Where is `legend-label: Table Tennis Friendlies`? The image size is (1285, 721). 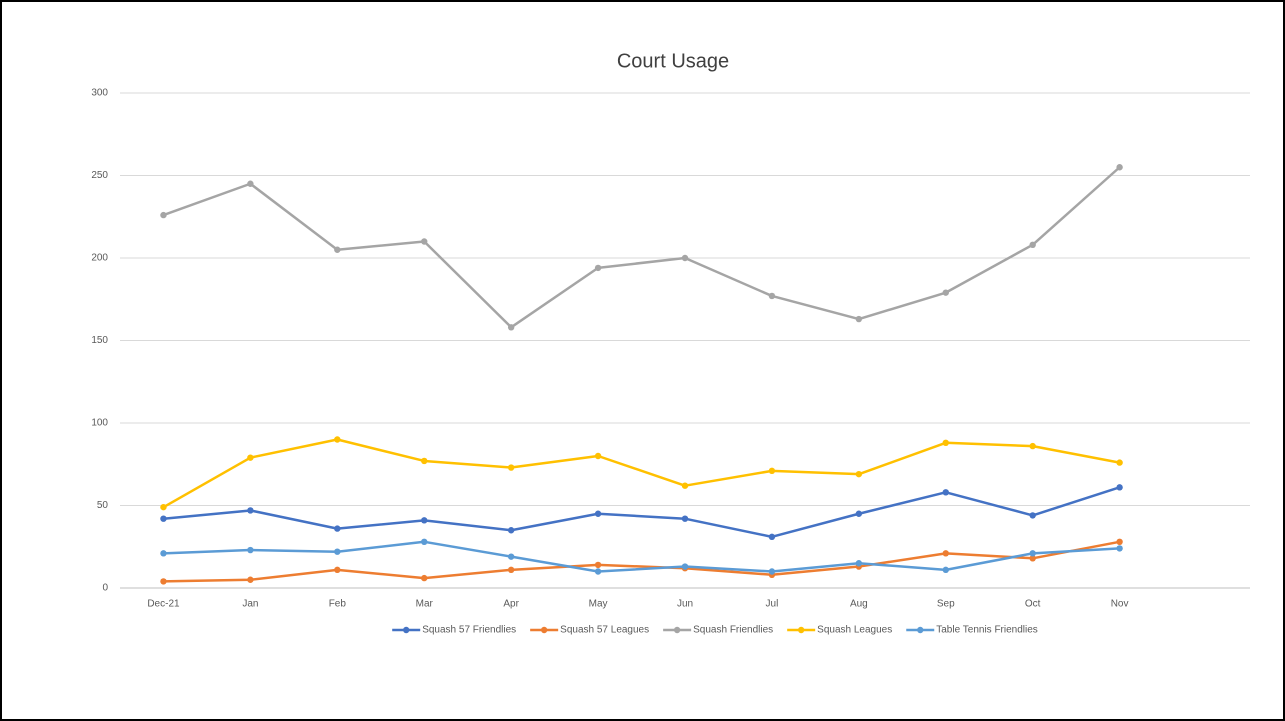
legend-label: Table Tennis Friendlies is located at coordinates (987, 630).